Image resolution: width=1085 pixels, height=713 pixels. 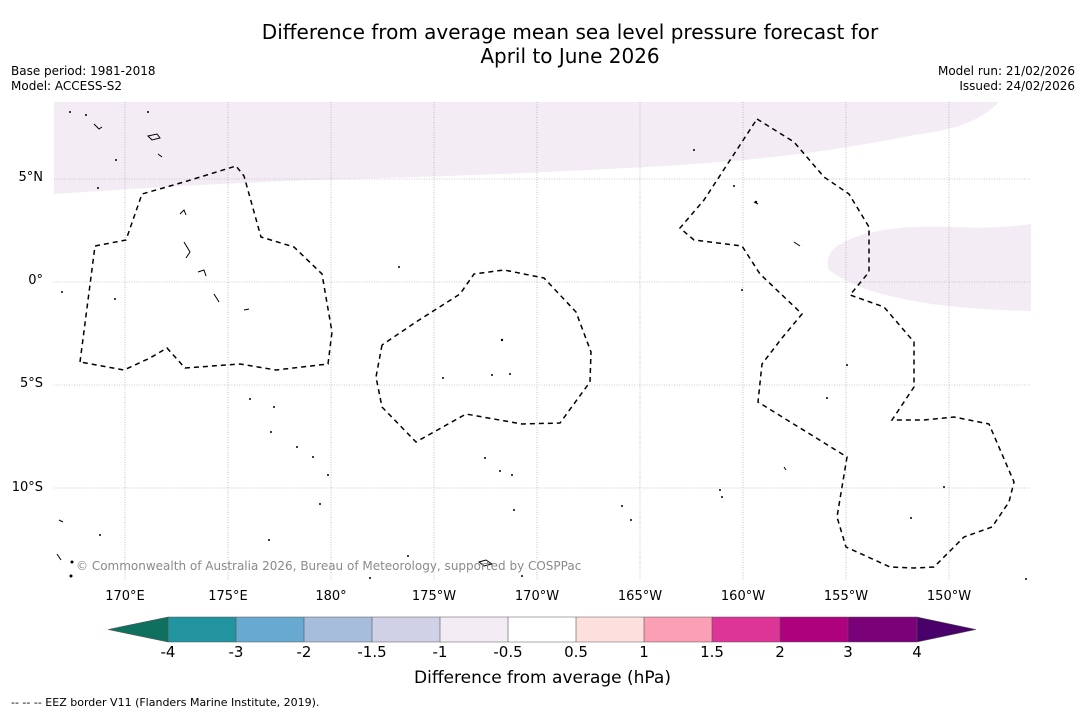 I want to click on lon-label-170w: 170°W, so click(x=537, y=596).